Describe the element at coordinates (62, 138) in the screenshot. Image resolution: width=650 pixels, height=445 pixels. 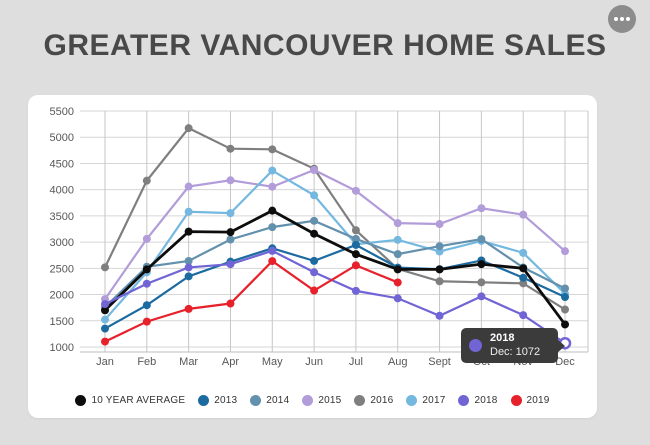
I see `y-axis-tick-label: 5000` at that location.